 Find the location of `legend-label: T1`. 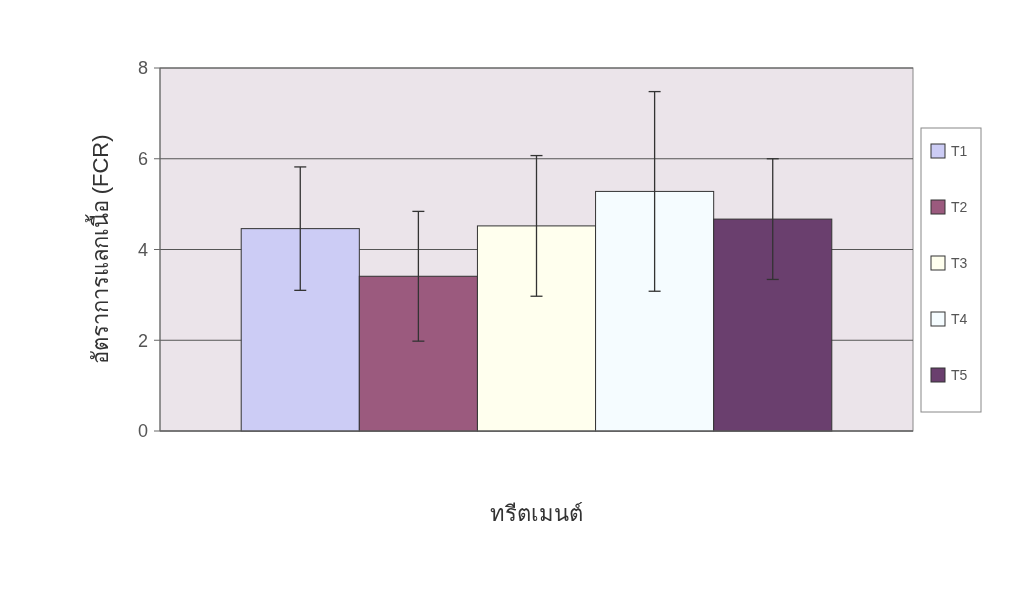

legend-label: T1 is located at coordinates (959, 150).